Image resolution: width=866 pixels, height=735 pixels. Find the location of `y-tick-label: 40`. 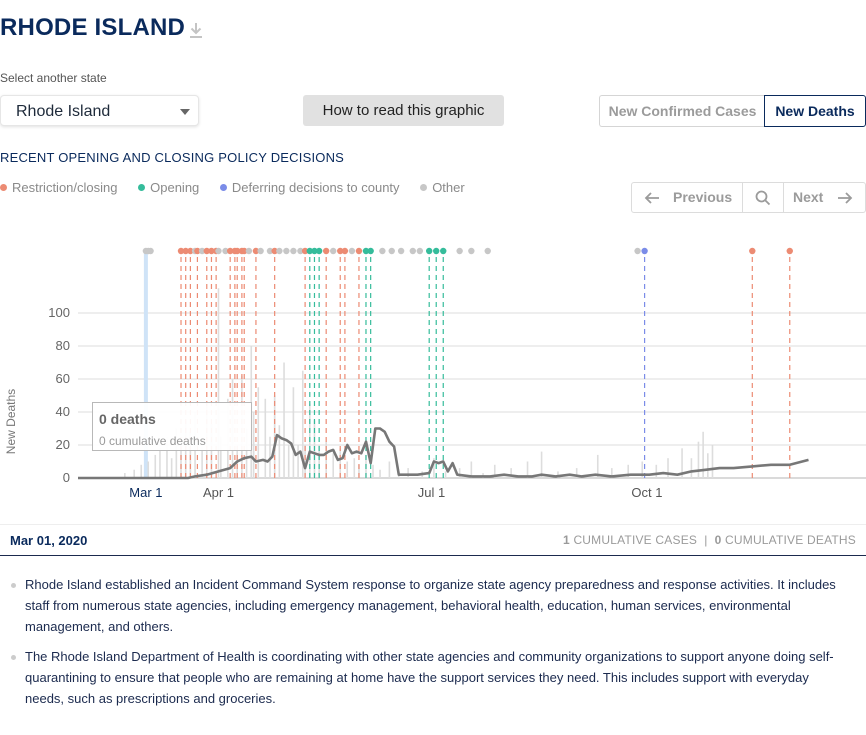

y-tick-label: 40 is located at coordinates (63, 411).